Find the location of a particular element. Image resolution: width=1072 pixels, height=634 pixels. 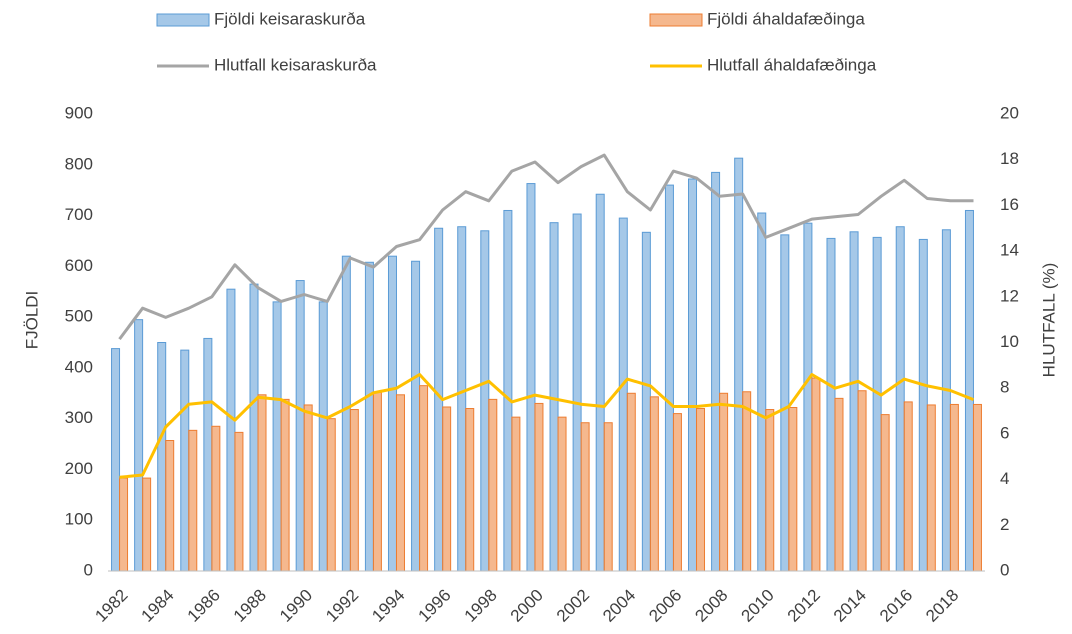

y2-axis-title: HLUTFALL (%) is located at coordinates (1048, 320).